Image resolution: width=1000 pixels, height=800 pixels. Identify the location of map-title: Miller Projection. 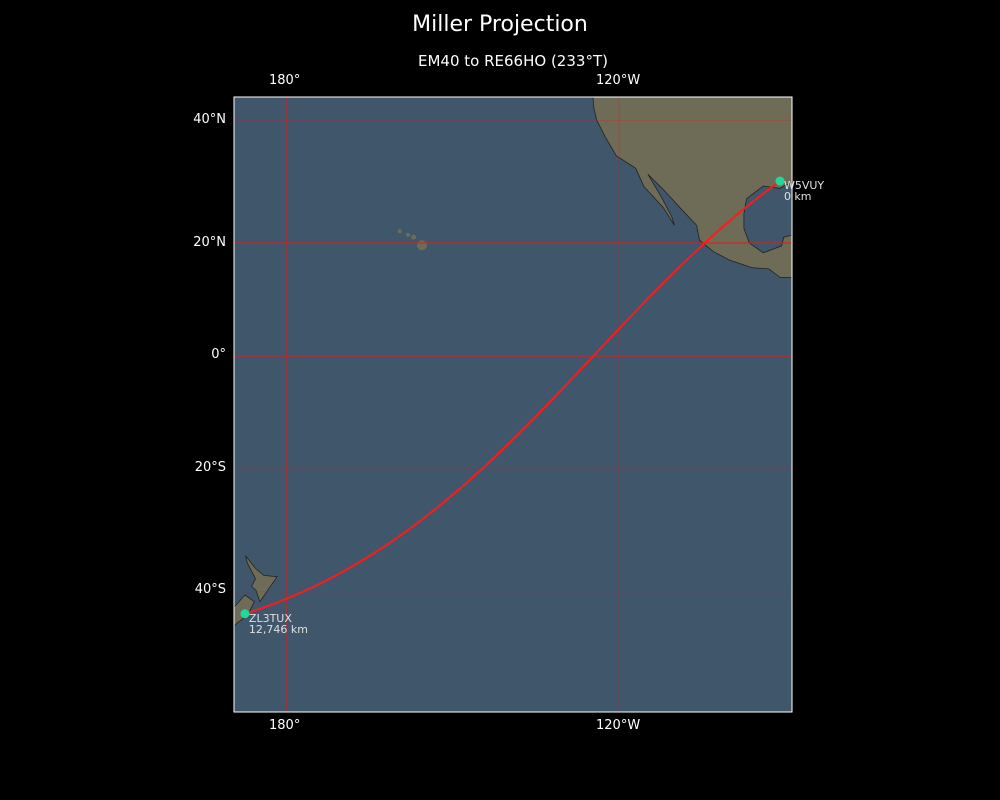
(500, 24).